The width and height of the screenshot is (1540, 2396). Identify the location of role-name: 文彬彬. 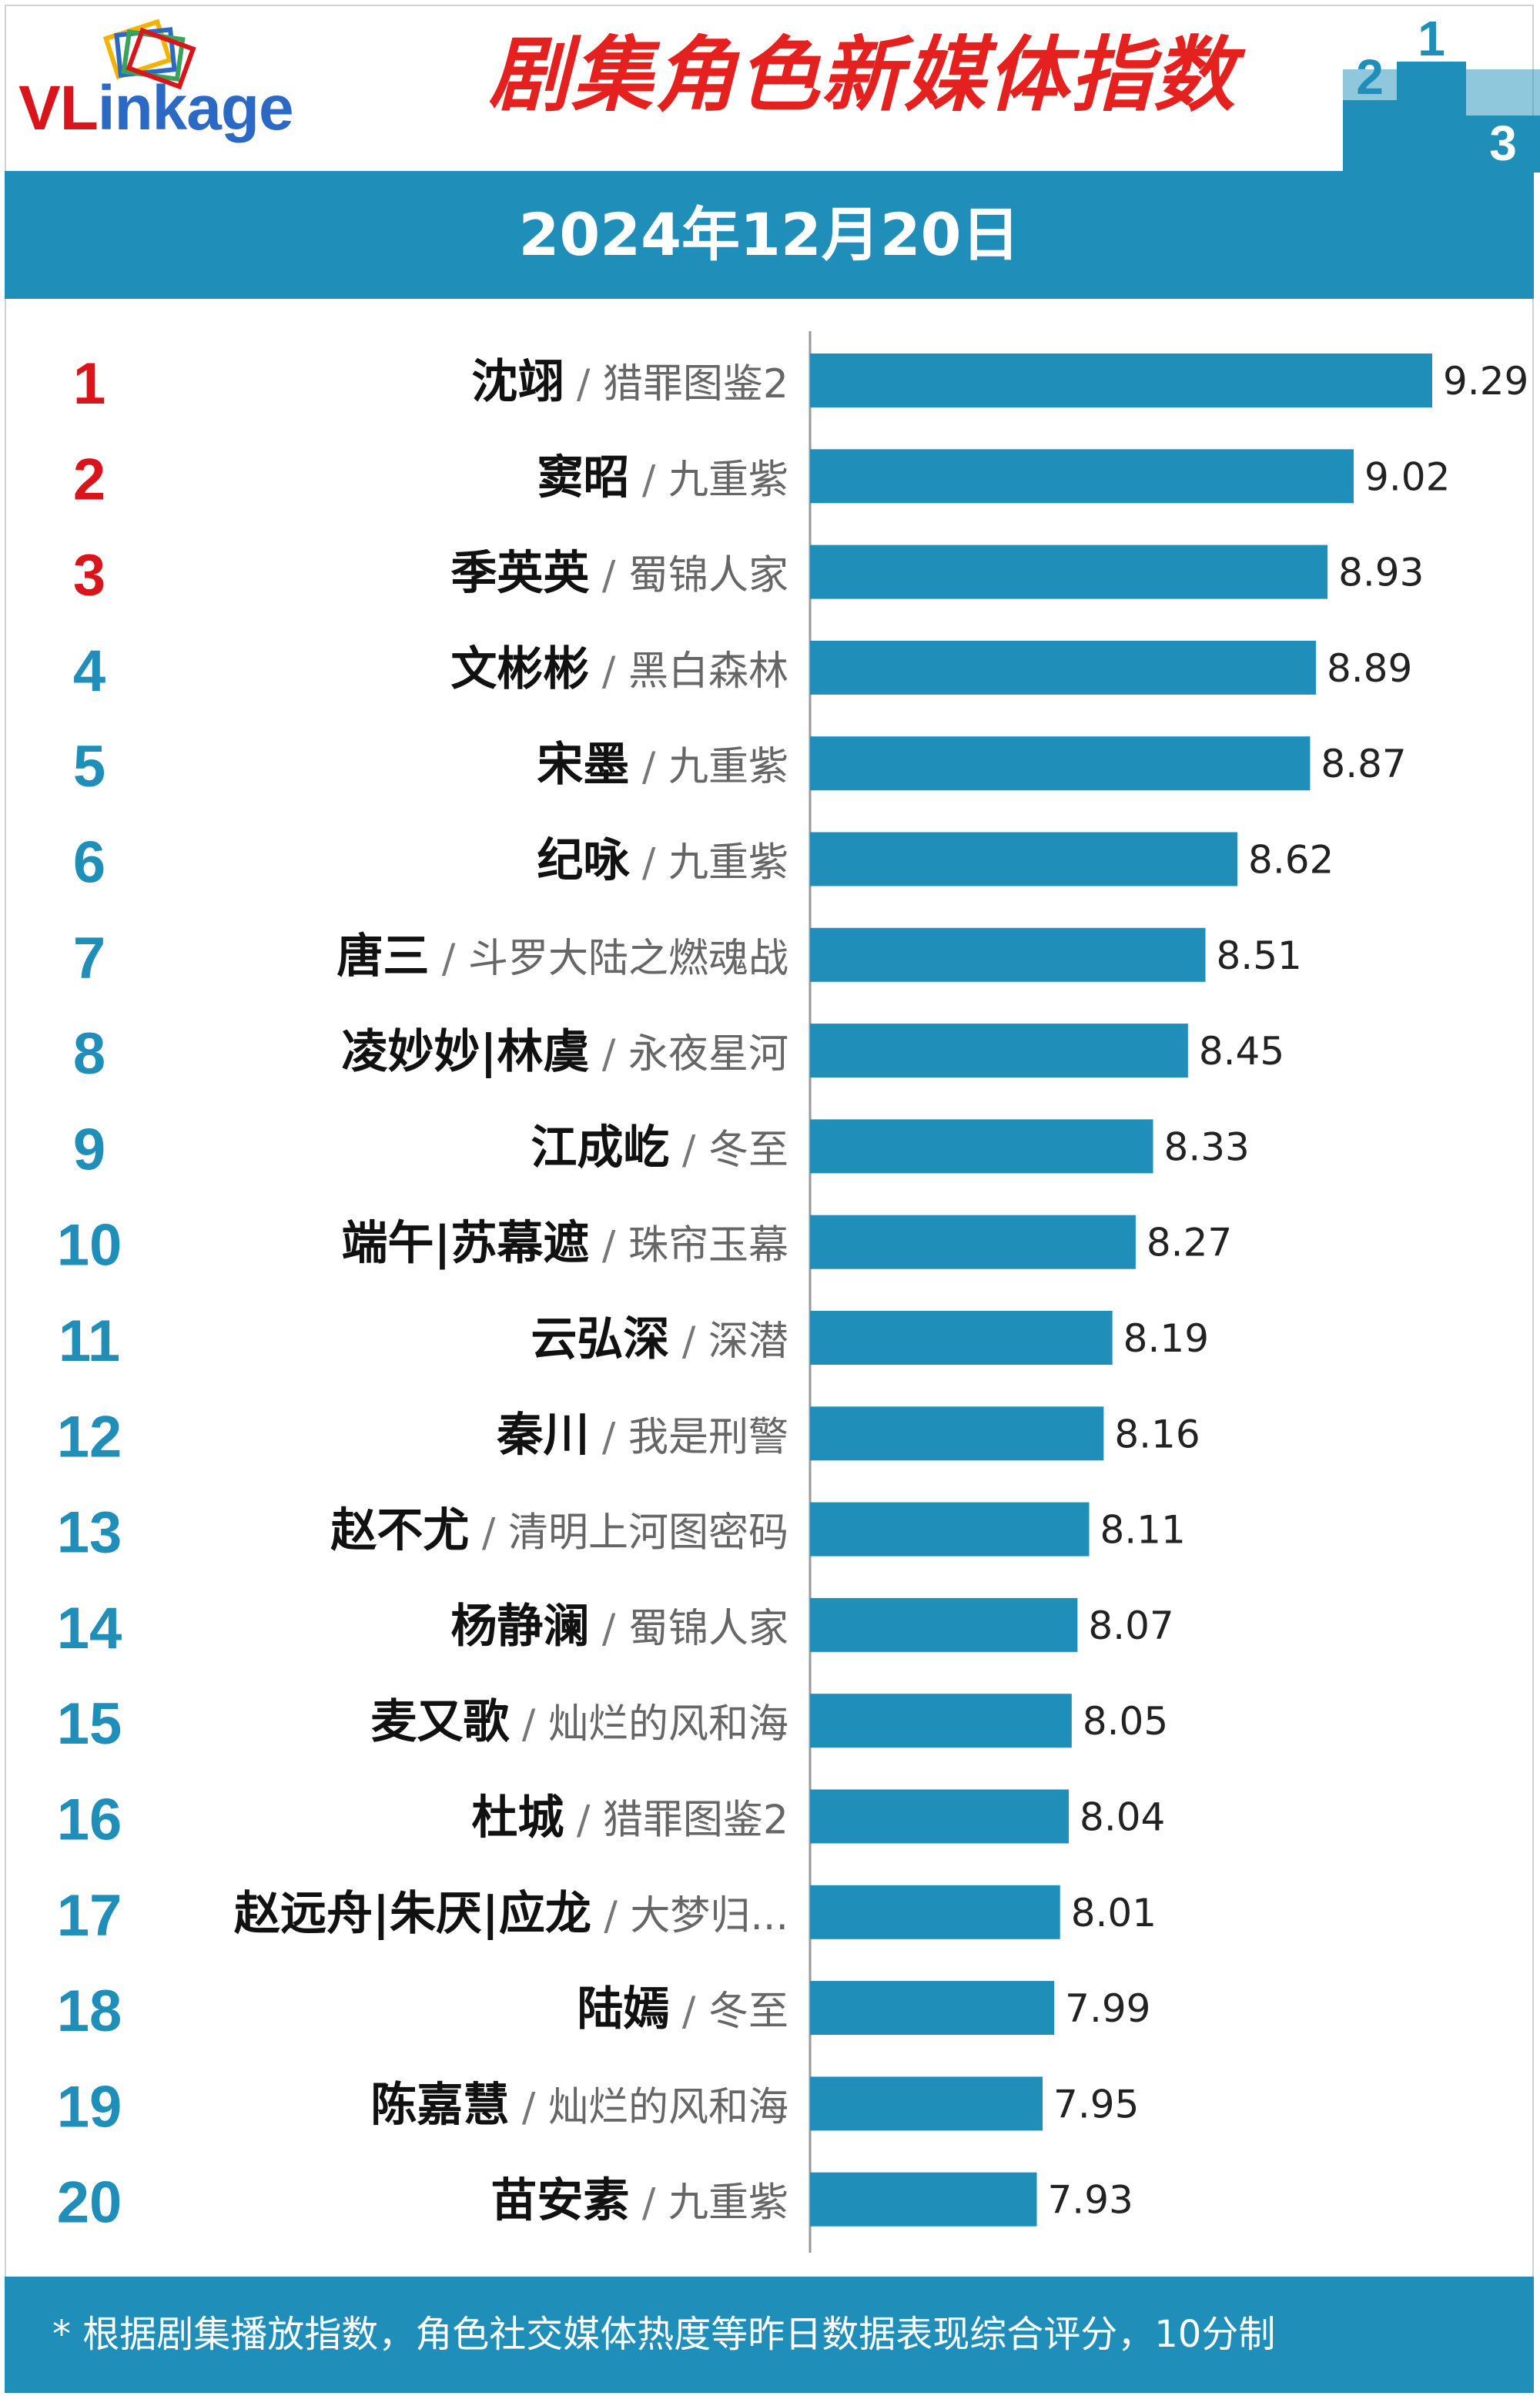
(519, 669).